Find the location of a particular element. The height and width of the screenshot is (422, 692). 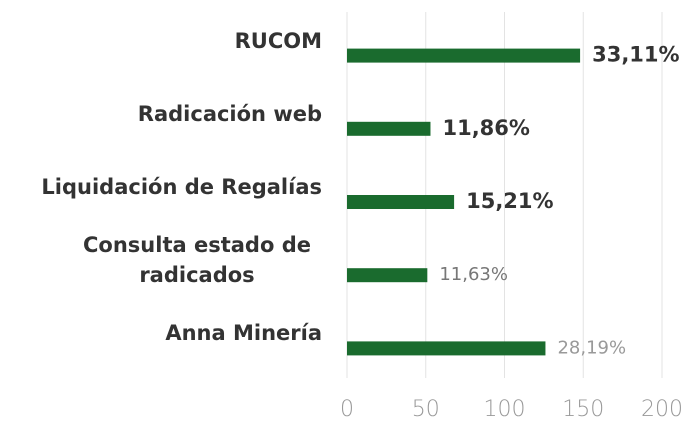

data-label: 11,63% is located at coordinates (473, 274).